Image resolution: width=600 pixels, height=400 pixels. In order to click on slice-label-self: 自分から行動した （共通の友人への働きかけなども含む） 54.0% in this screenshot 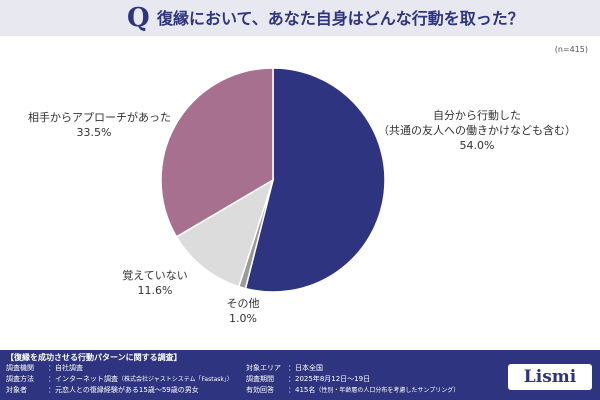, I will do `click(477, 130)`.